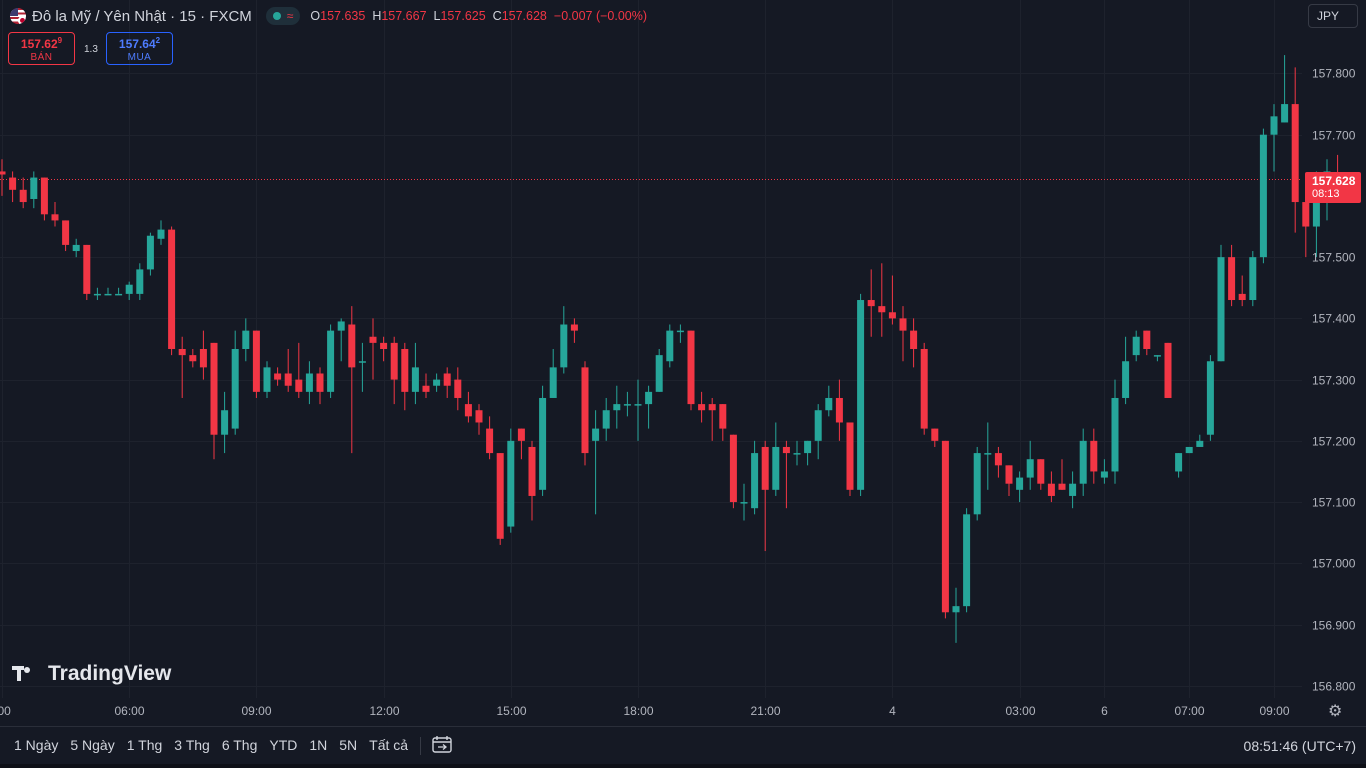  I want to click on toolbar-divider, so click(420, 746).